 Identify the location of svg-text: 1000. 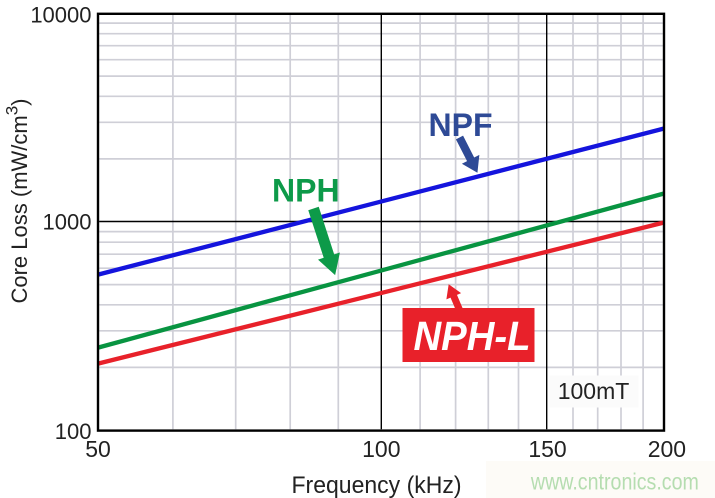
(67, 222).